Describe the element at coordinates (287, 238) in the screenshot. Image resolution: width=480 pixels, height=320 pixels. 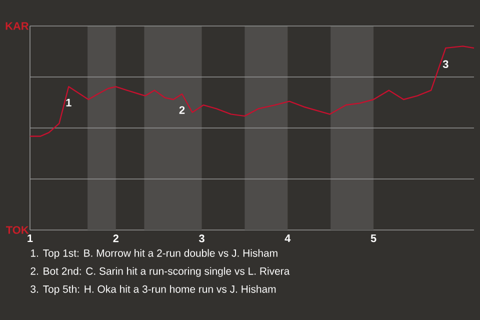
I see `x-tick-label: 4` at that location.